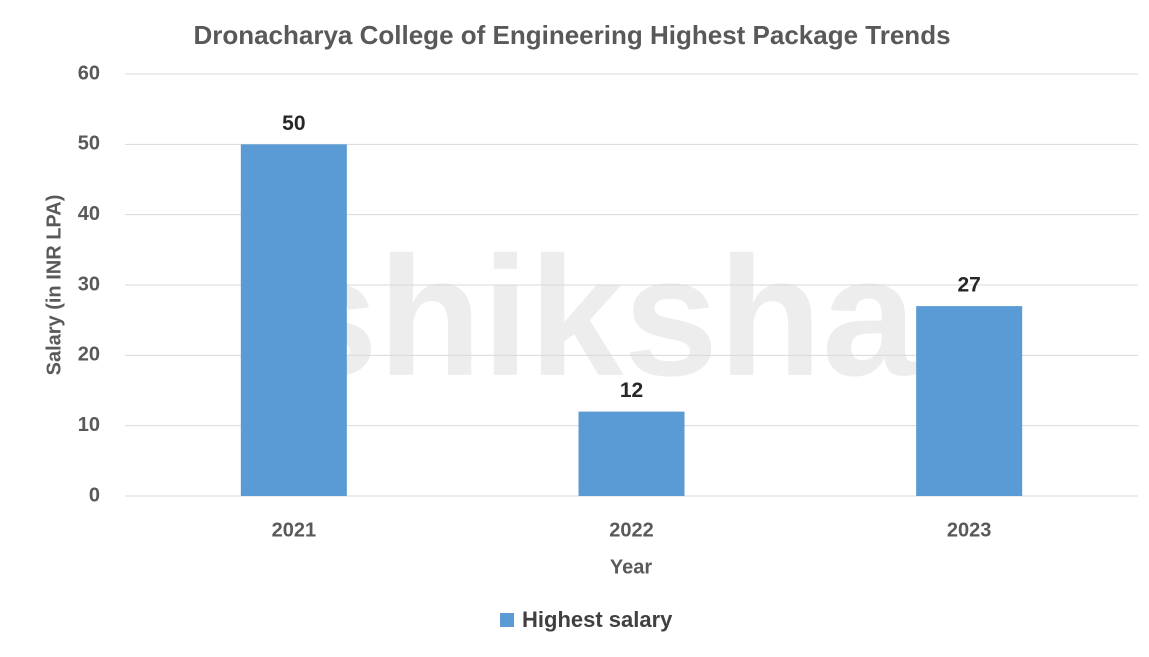  I want to click on y-tick-label: 40, so click(89, 214).